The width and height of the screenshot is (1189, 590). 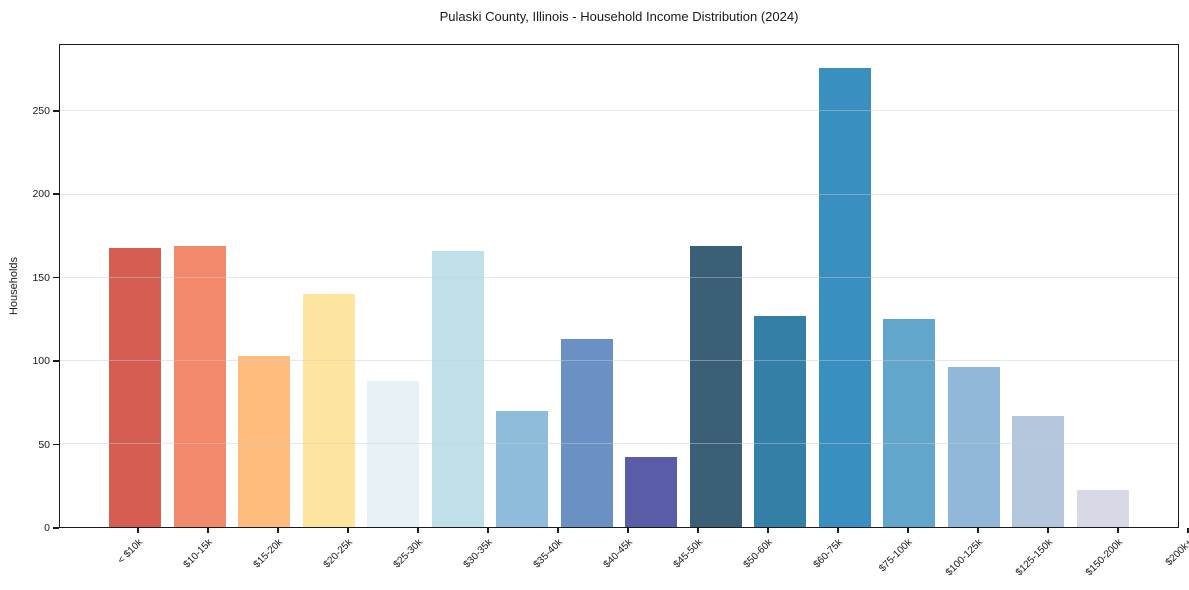 What do you see at coordinates (198, 554) in the screenshot?
I see `x-tick-label: $10-15k` at bounding box center [198, 554].